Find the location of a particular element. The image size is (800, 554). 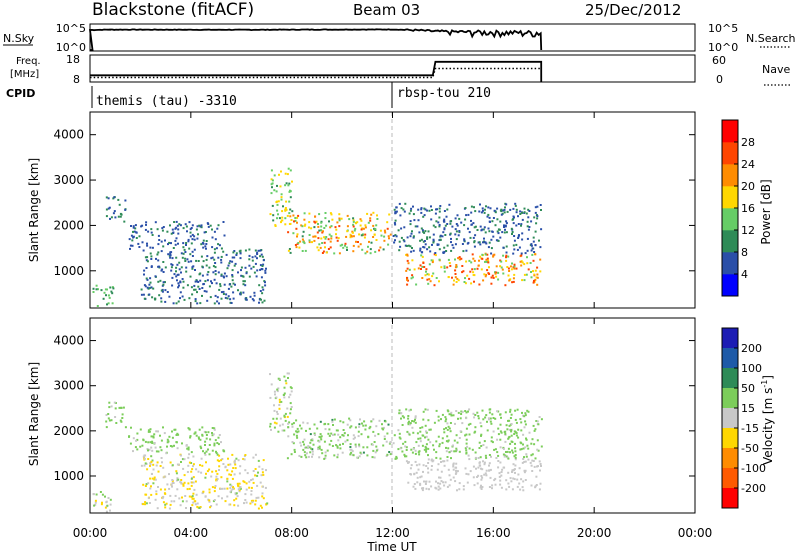

x-axis-label: Time UT is located at coordinates (391, 547).